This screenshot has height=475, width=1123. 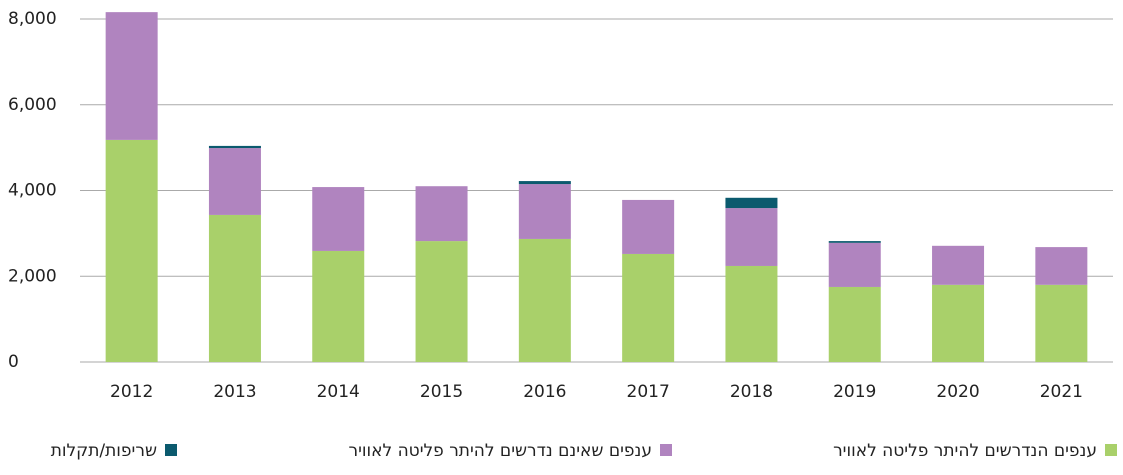 What do you see at coordinates (32, 105) in the screenshot?
I see `y-tick-label: 6,000` at bounding box center [32, 105].